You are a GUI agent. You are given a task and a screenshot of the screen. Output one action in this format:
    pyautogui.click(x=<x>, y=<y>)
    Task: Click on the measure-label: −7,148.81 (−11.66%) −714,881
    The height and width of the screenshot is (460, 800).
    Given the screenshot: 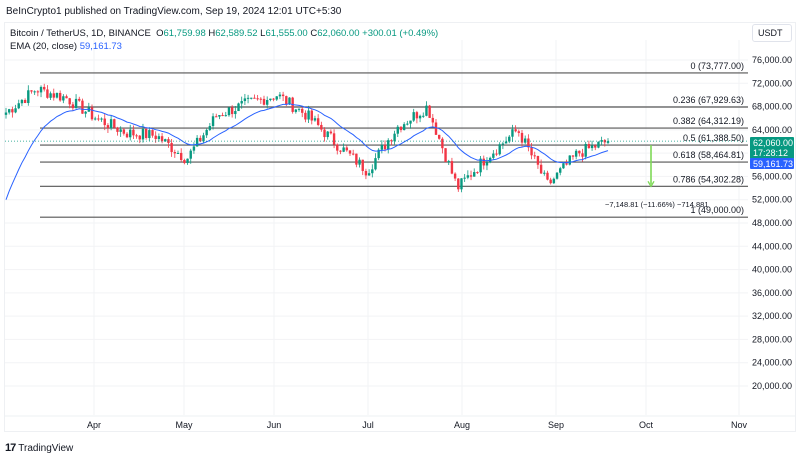 What is the action you would take?
    pyautogui.click(x=657, y=204)
    